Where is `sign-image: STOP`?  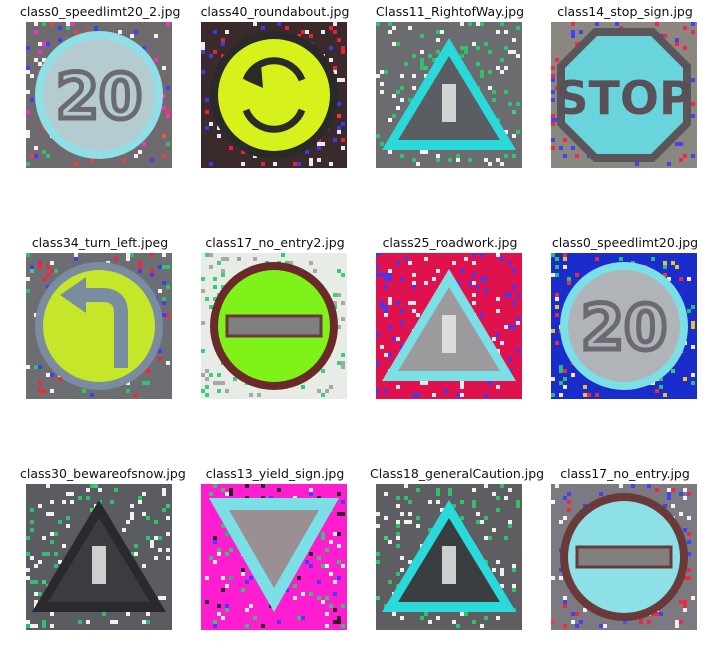 sign-image: STOP is located at coordinates (624, 95).